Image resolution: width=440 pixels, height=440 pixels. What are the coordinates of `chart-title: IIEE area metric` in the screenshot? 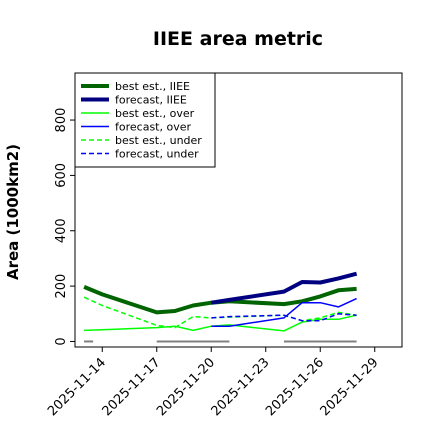 It's located at (238, 39).